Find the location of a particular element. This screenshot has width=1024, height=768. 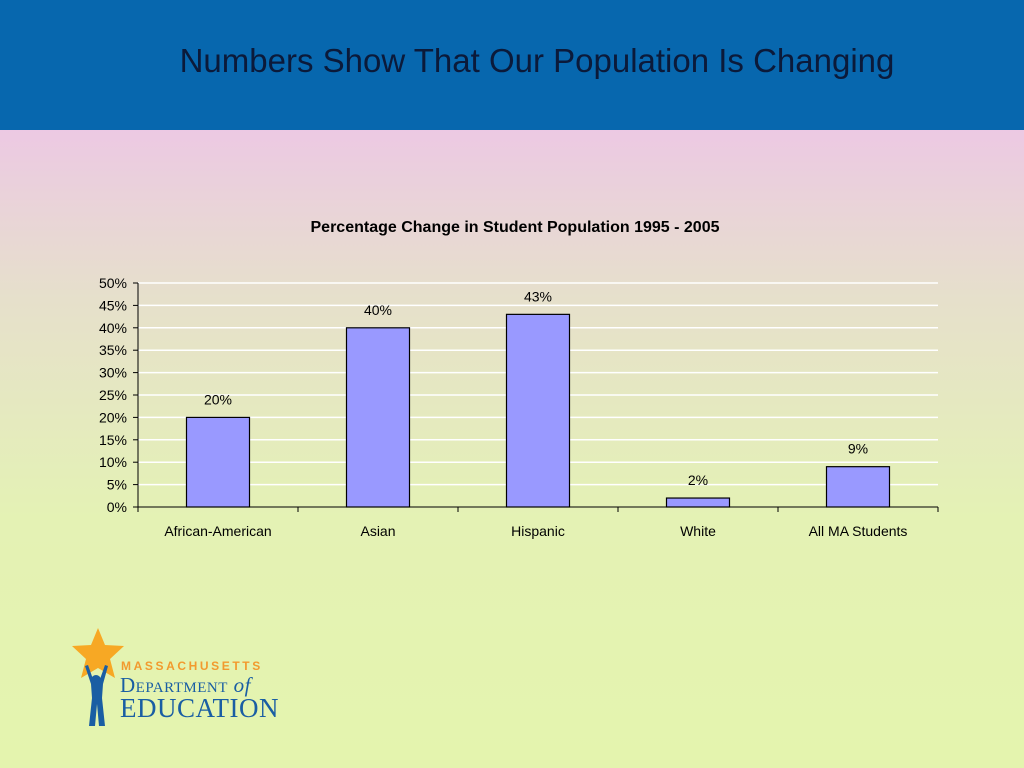

data-label: 9% is located at coordinates (858, 449).